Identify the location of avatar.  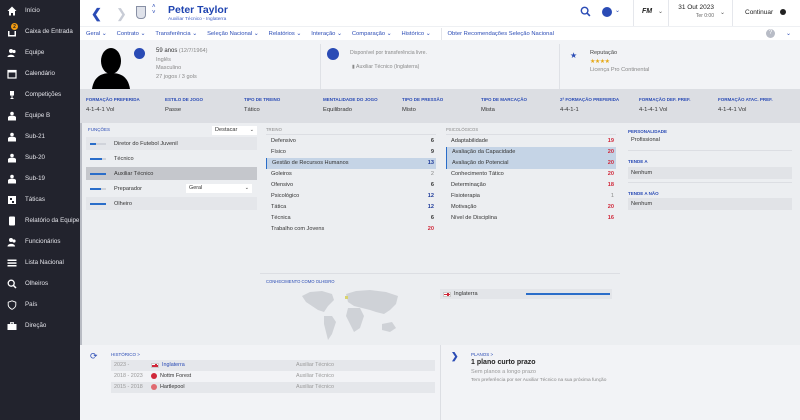
(111, 68).